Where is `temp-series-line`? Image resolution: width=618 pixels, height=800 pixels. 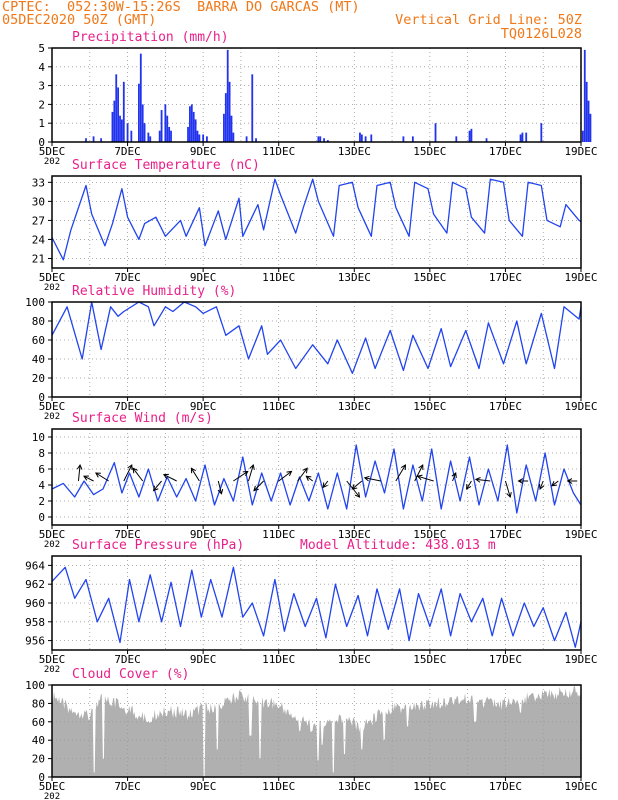
temp-series-line is located at coordinates (316, 219).